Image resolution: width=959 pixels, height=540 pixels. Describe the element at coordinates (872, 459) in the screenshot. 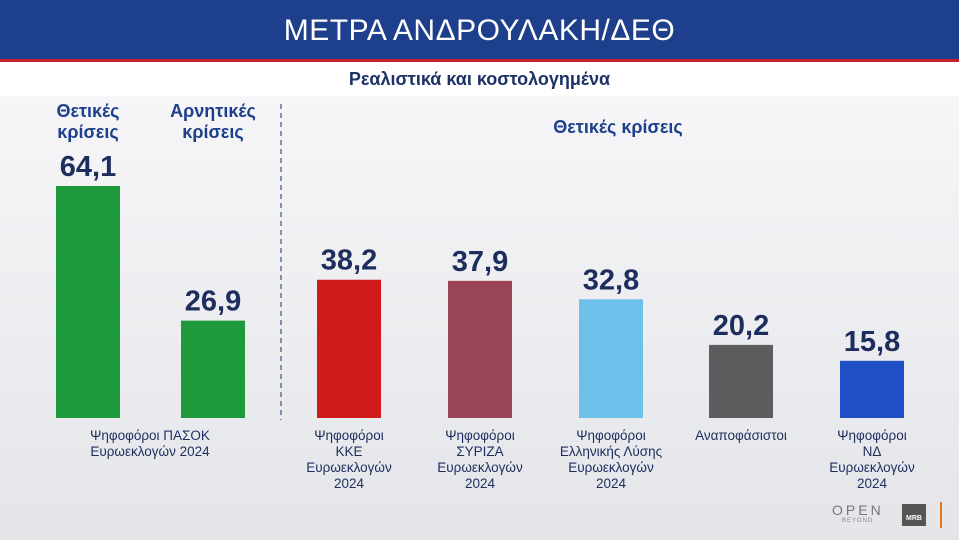

I see `category-label: Ψηφοφόροι ΝΔ Ευρωεκλογών 2024` at that location.